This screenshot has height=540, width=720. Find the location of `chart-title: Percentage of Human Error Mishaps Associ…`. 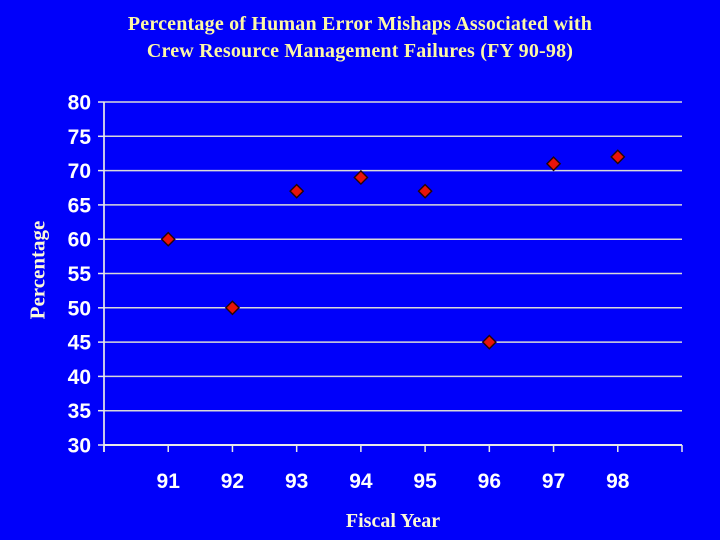

chart-title: Percentage of Human Error Mishaps Associ… is located at coordinates (360, 38).